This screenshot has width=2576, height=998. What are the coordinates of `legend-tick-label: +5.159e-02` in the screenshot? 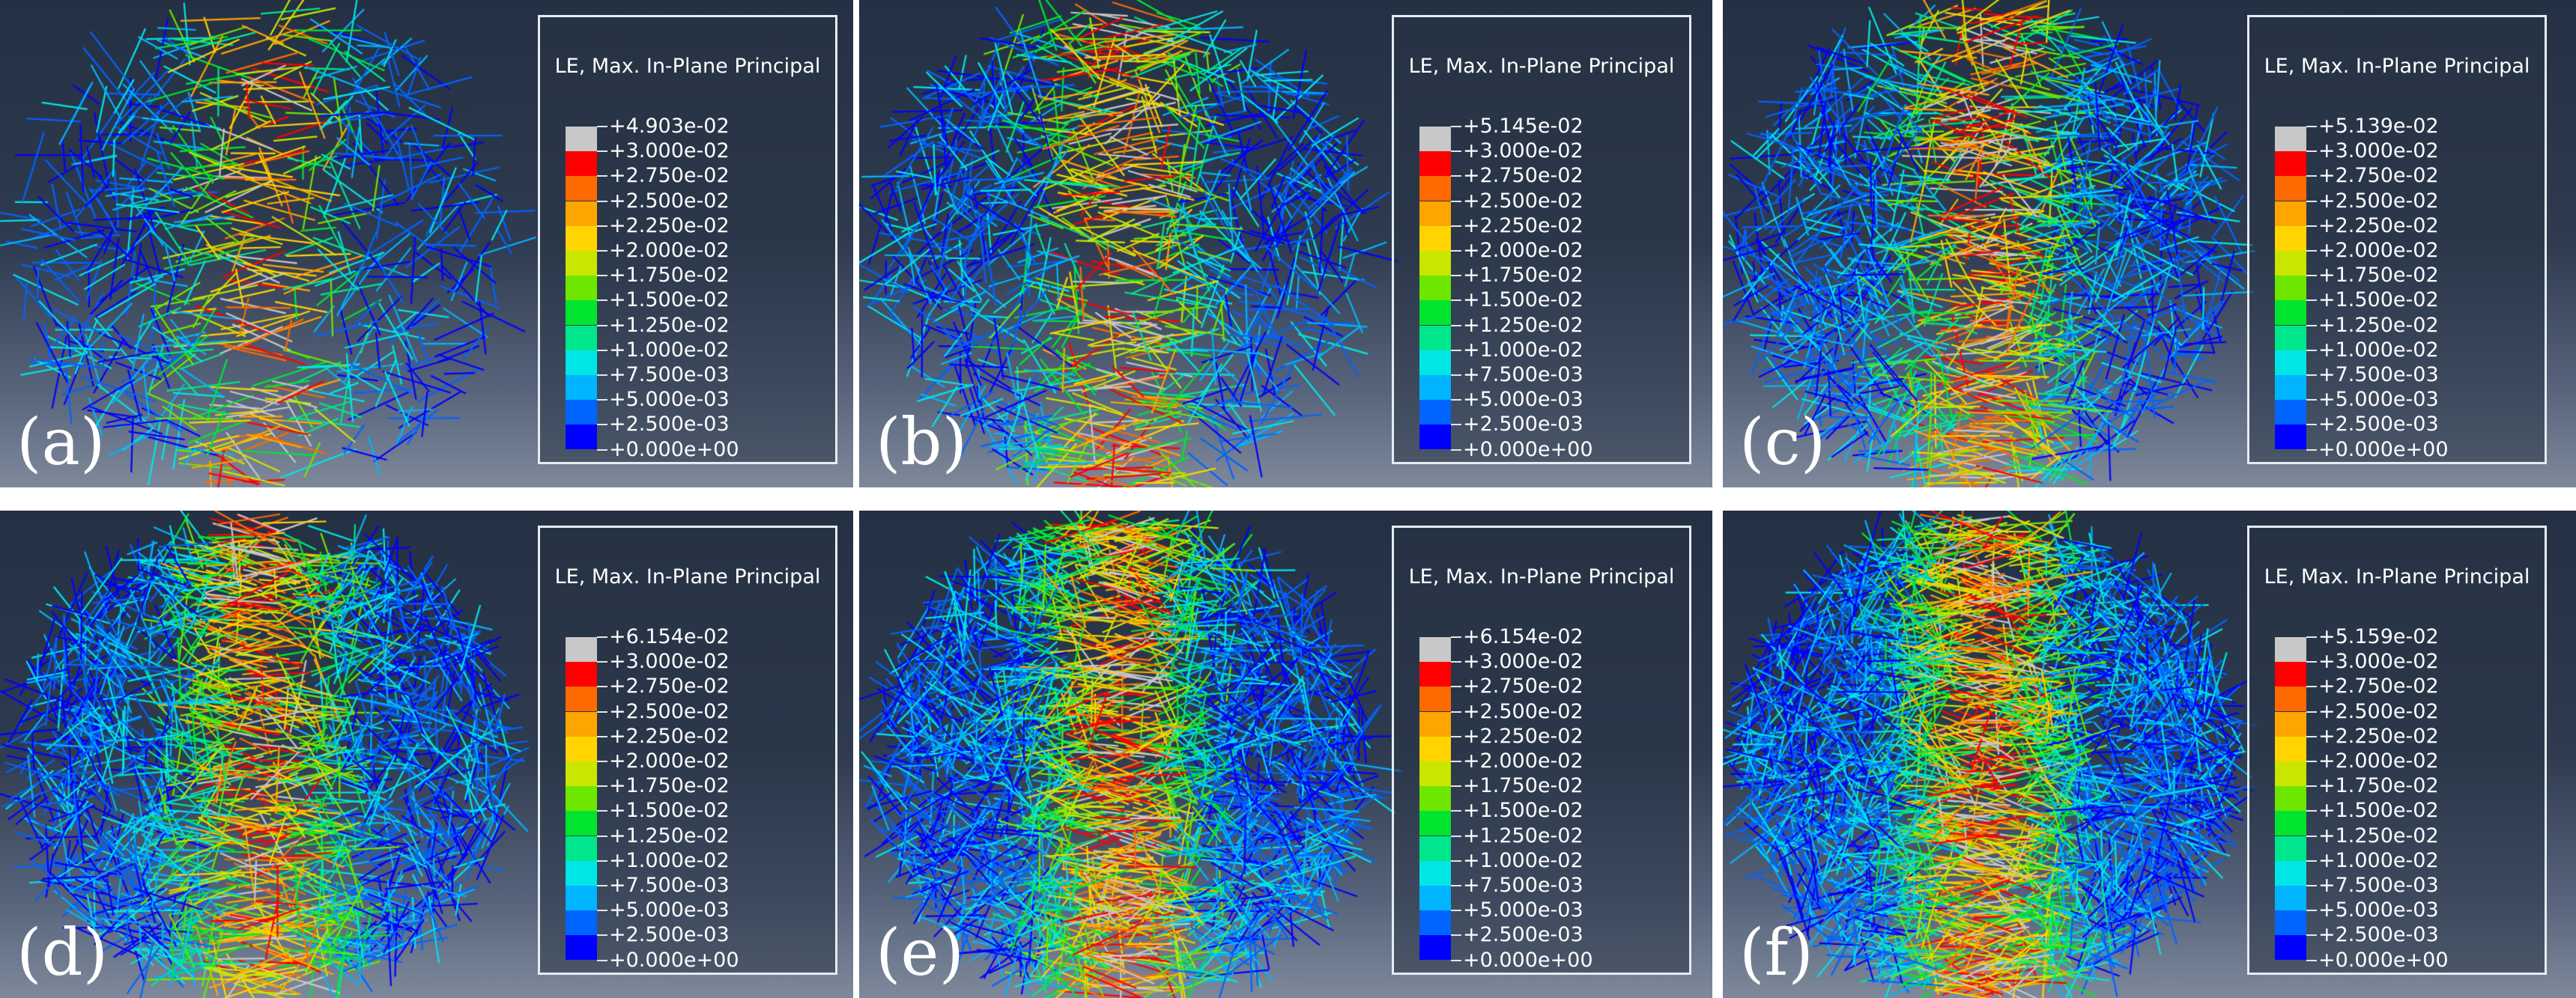 It's located at (2378, 636).